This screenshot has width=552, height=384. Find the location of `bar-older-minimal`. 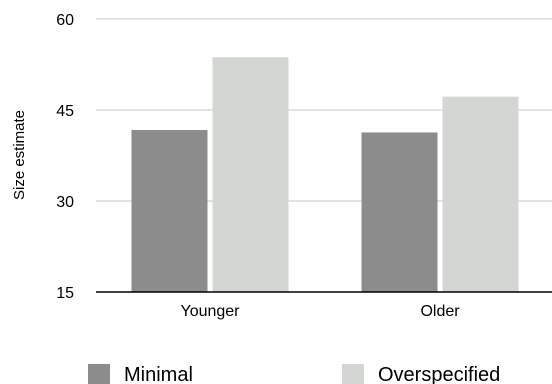

bar-older-minimal is located at coordinates (399, 212).